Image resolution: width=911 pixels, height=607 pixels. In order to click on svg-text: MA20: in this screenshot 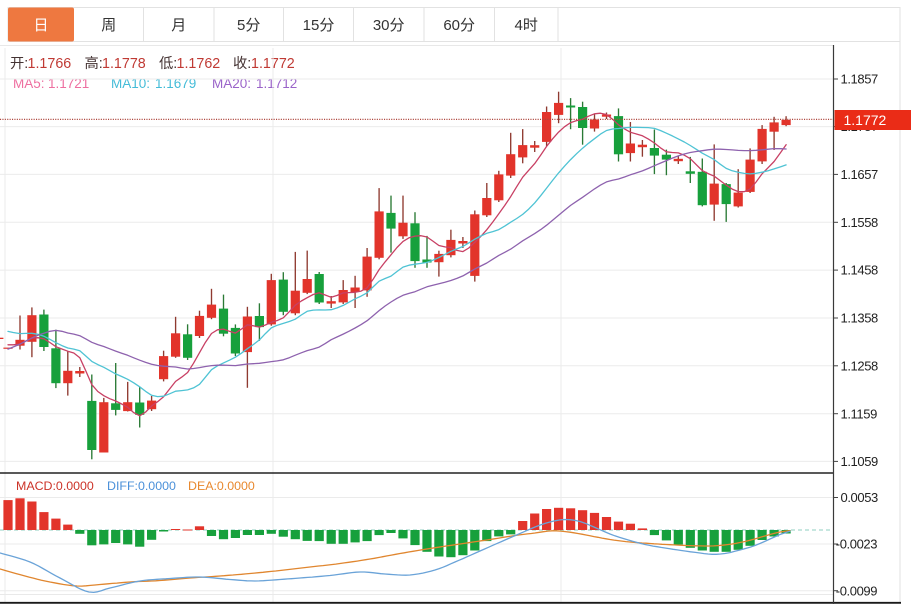, I will do `click(231, 83)`.